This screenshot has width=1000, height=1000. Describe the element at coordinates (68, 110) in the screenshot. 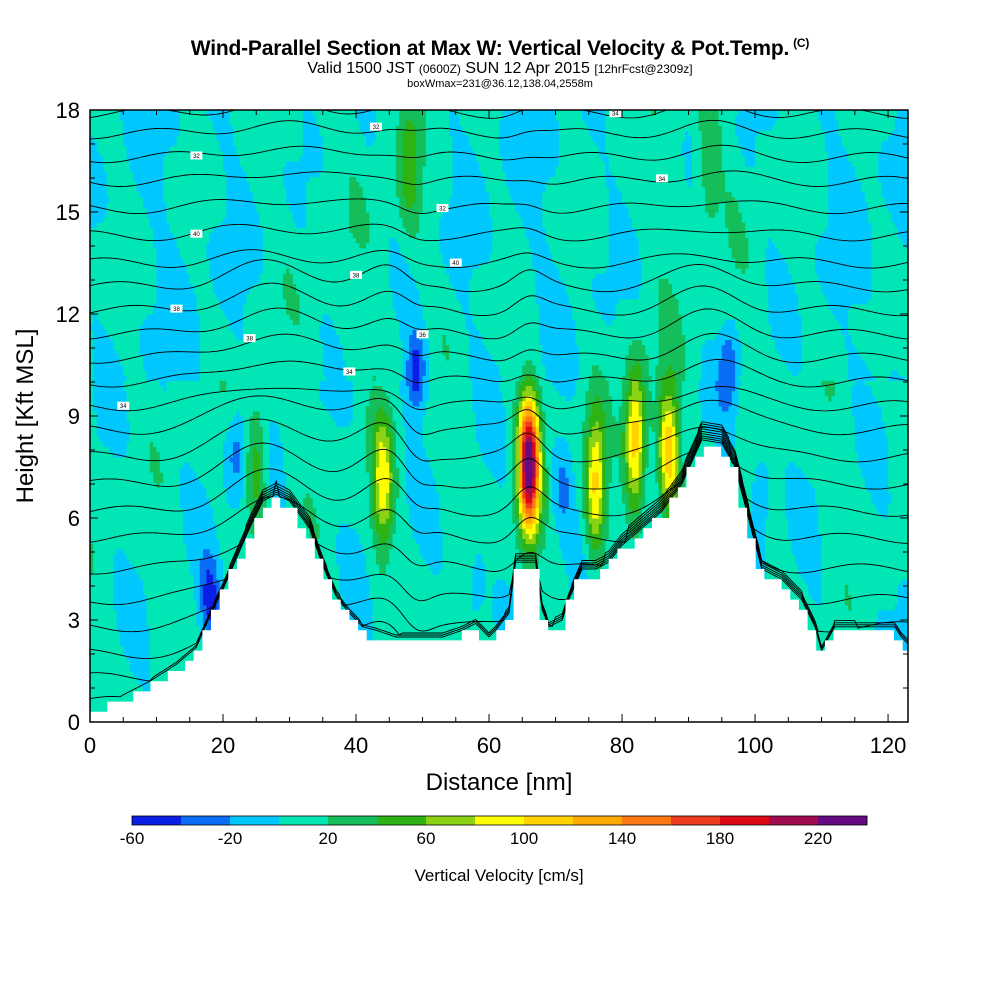

I see `y-tick-label: 18` at that location.